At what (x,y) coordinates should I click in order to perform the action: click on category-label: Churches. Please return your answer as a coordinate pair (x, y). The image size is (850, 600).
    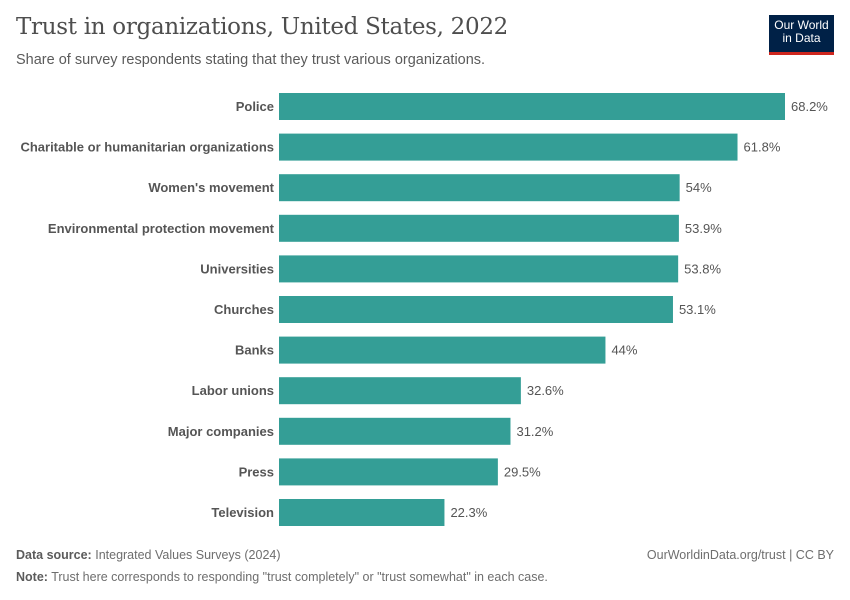
    Looking at the image, I should click on (244, 309).